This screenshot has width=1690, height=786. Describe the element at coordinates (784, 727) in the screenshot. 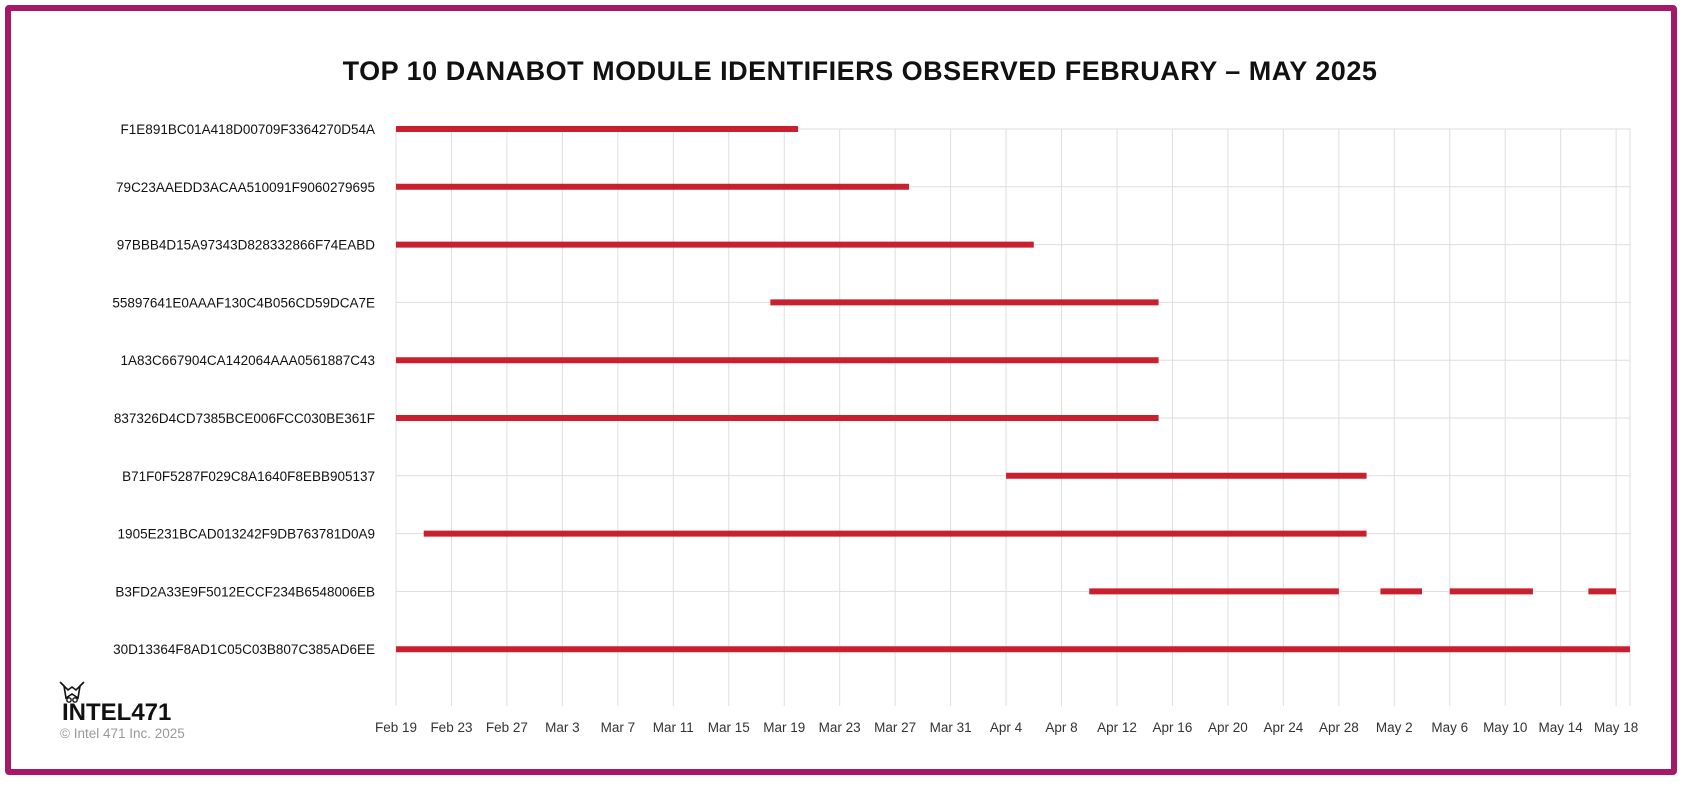

I see `x-tick-label: Mar 19` at that location.